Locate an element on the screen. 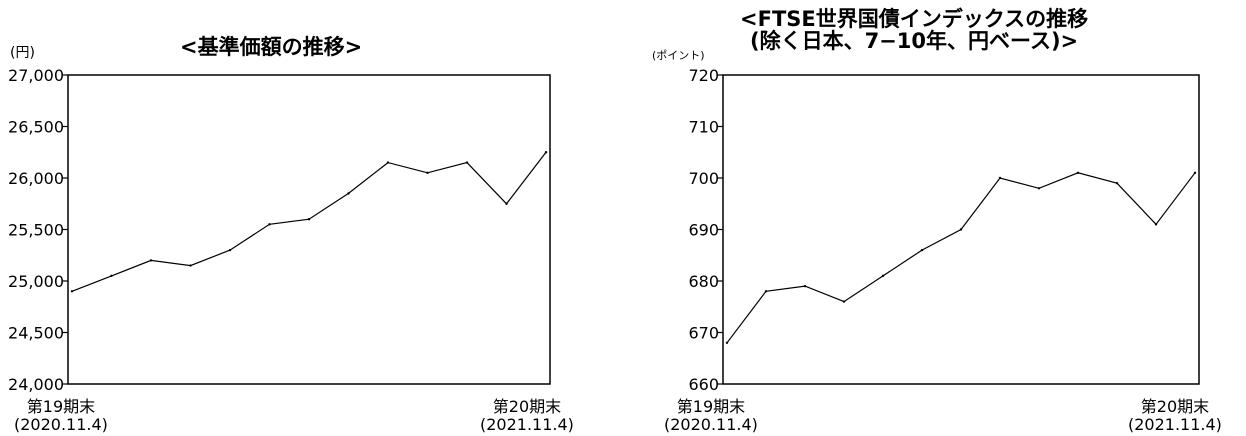  y-tick-label: 670 is located at coordinates (703, 333).